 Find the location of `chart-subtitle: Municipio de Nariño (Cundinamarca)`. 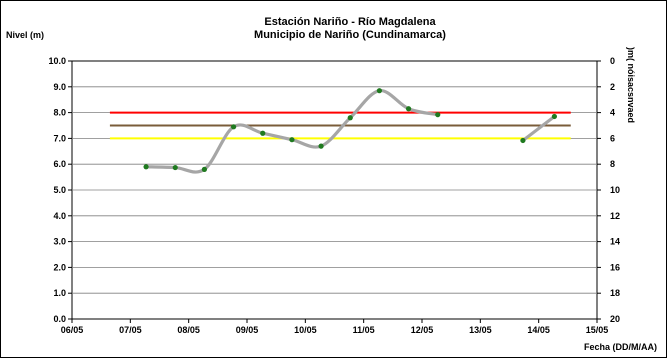

chart-subtitle: Municipio de Nariño (Cundinamarca) is located at coordinates (350, 35).